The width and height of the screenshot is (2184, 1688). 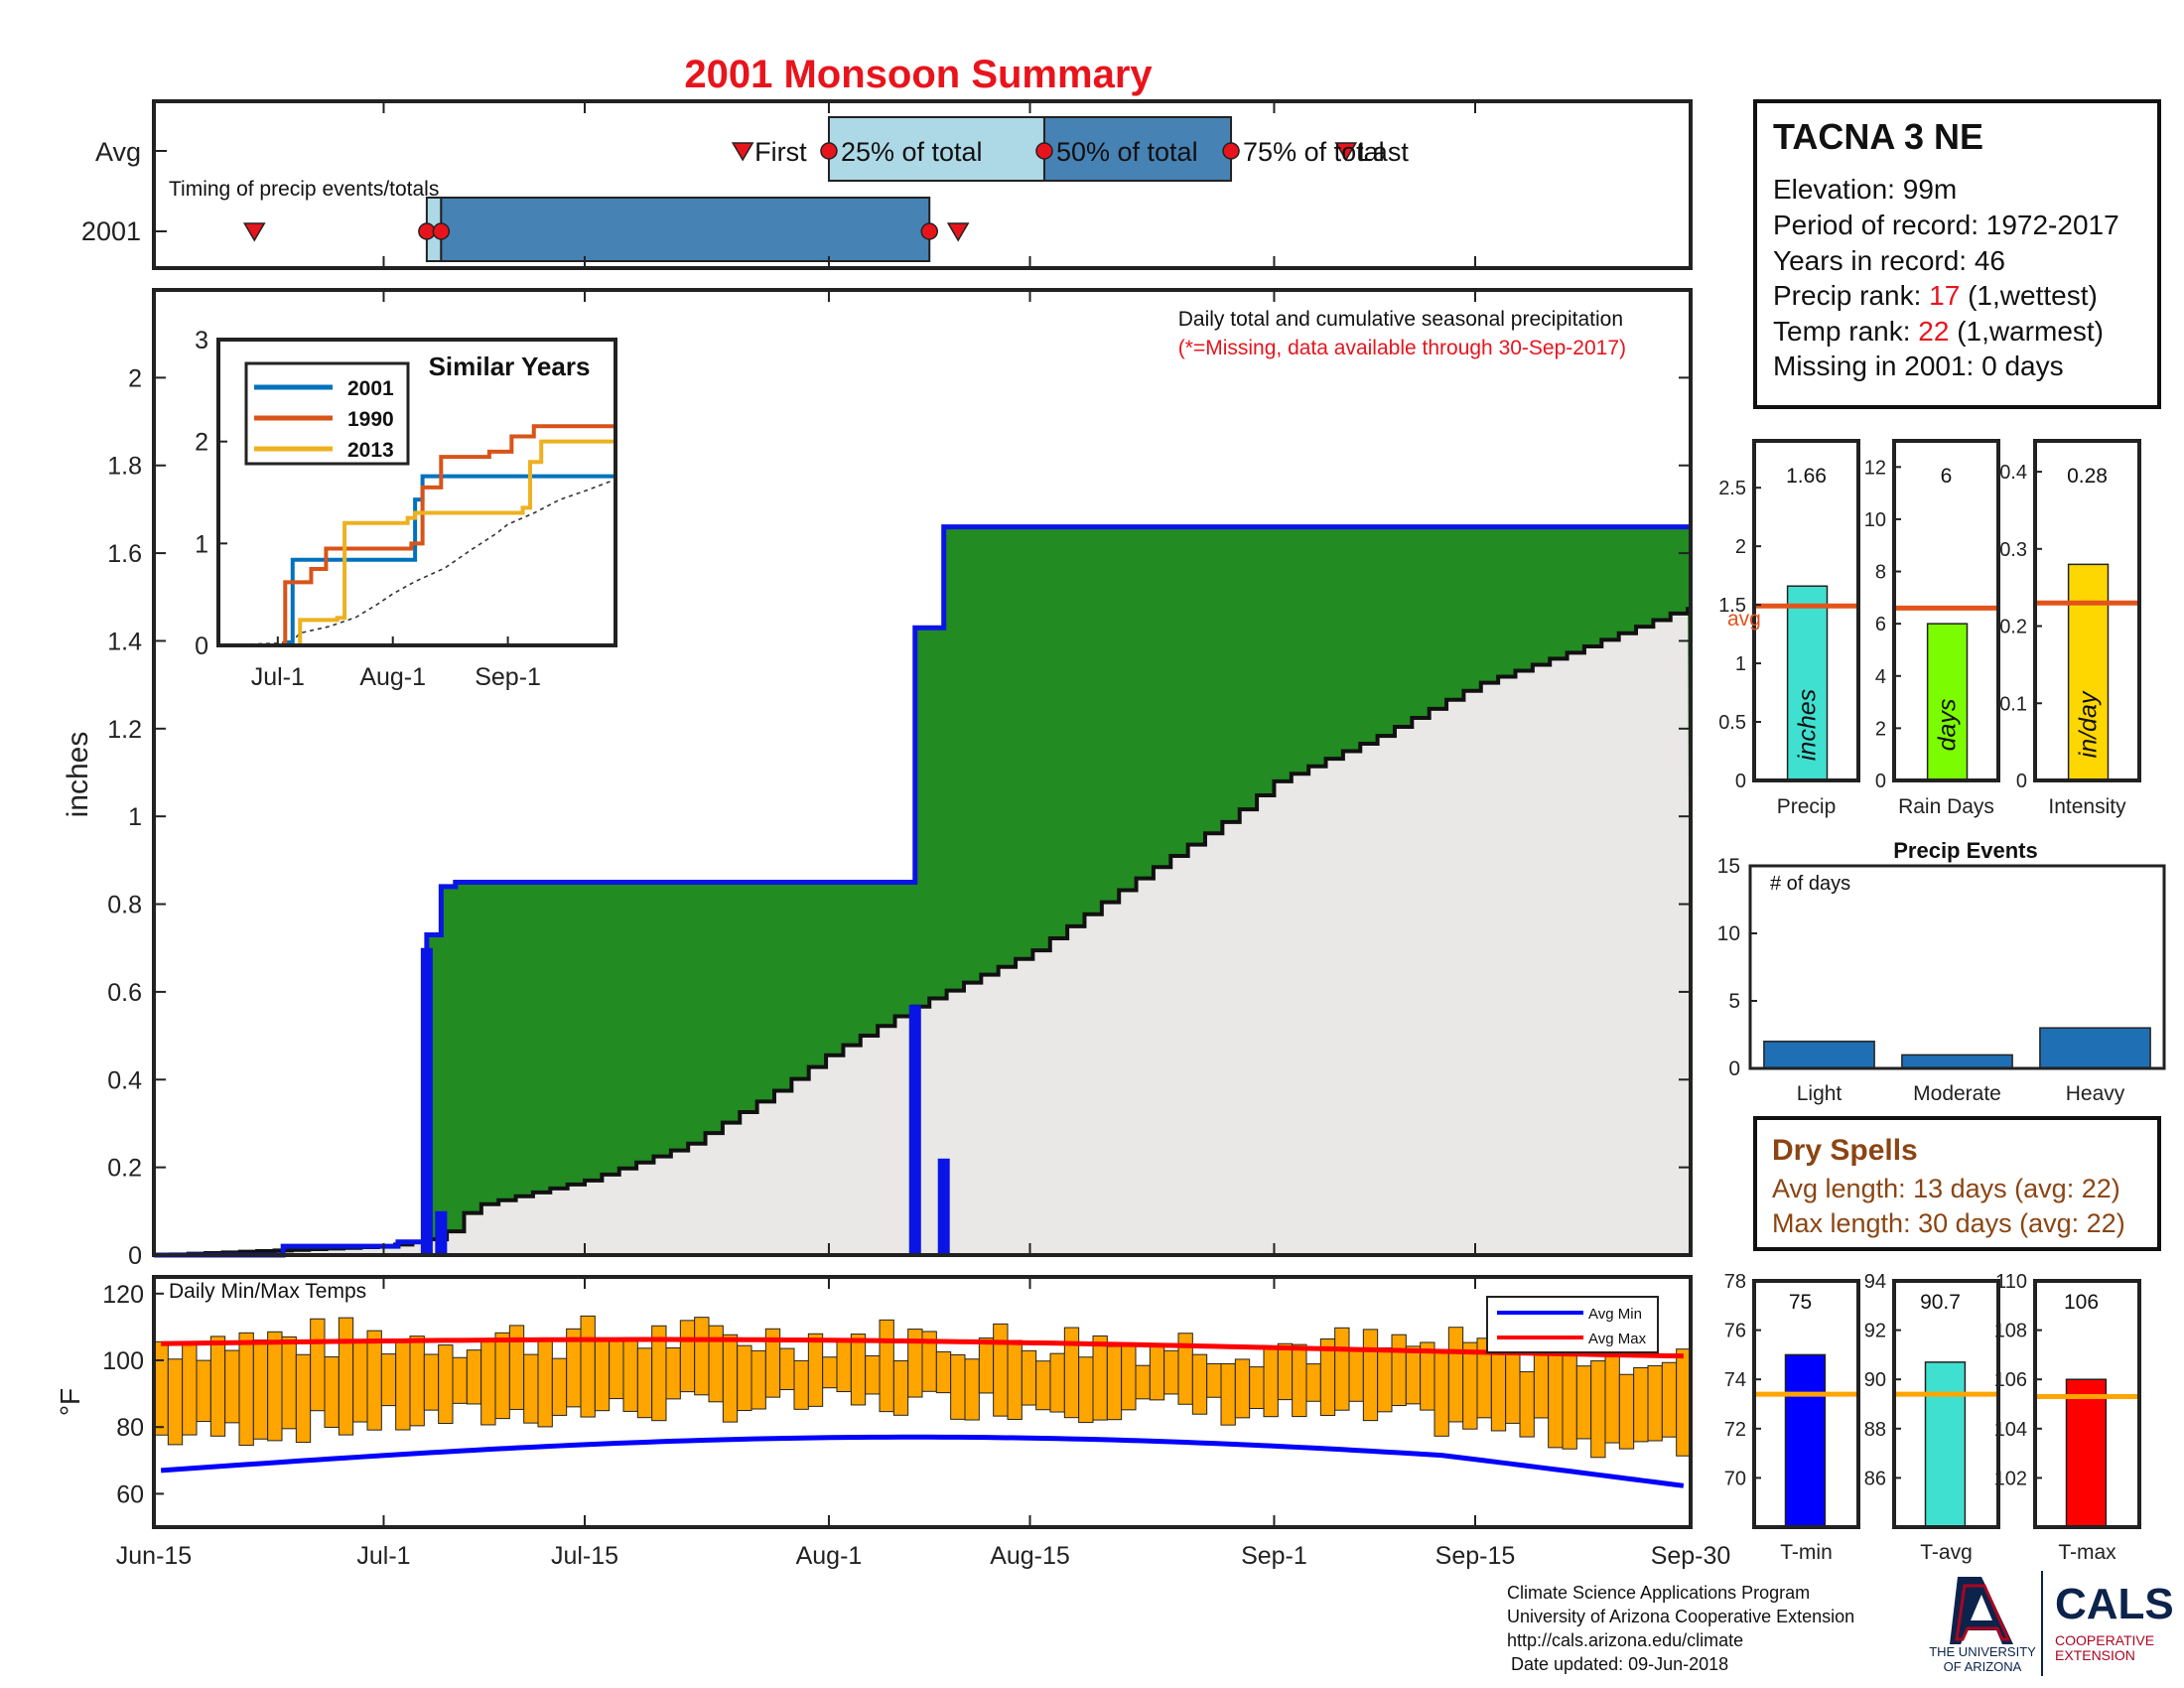 What do you see at coordinates (1658, 1593) in the screenshot?
I see `footer-line-1: Climate Science Applications Program` at bounding box center [1658, 1593].